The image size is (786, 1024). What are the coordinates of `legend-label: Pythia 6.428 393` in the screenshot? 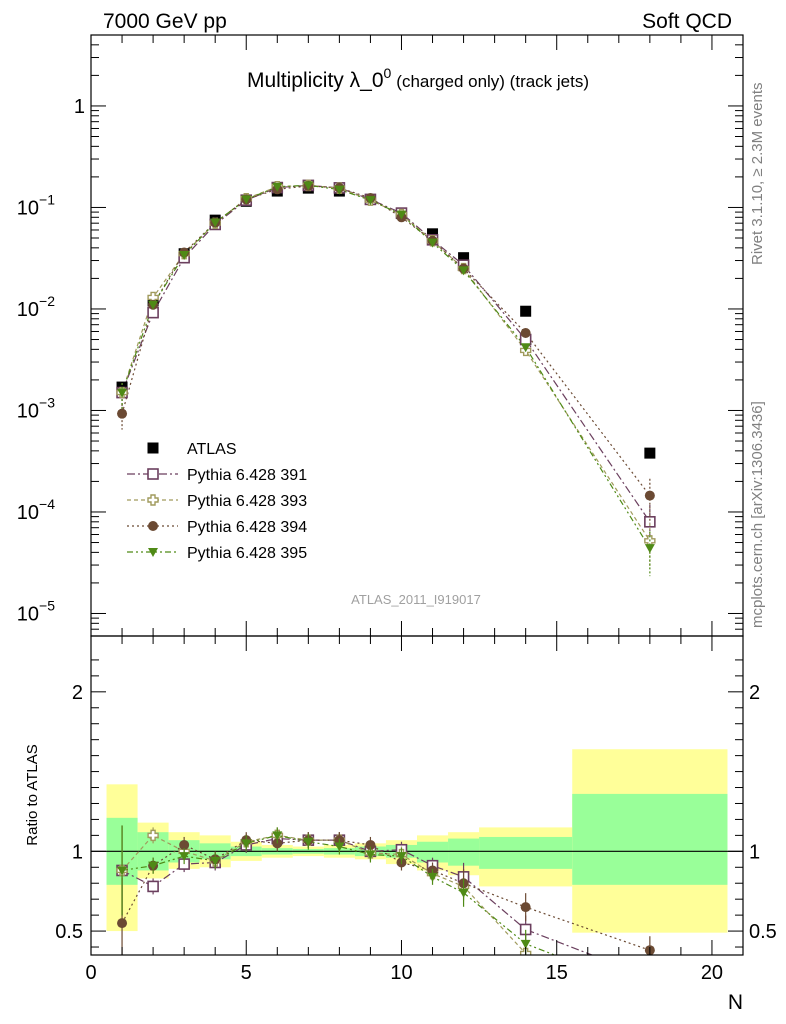 It's located at (247, 501).